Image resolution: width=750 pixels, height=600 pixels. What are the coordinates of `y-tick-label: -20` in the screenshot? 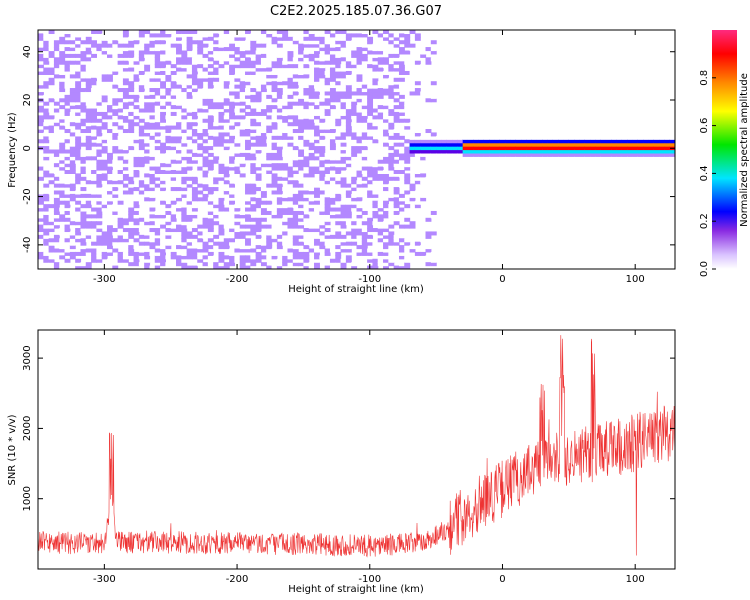 It's located at (27, 196).